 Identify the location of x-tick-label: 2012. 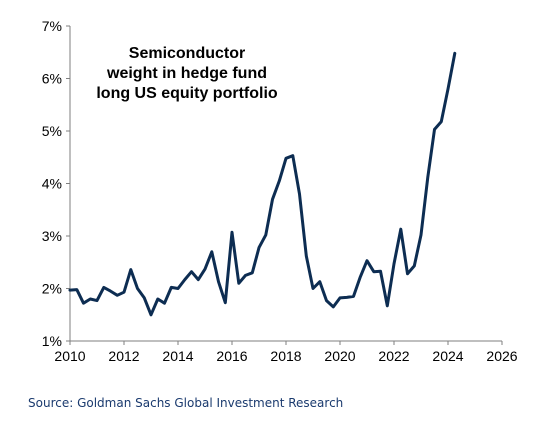
(123, 356).